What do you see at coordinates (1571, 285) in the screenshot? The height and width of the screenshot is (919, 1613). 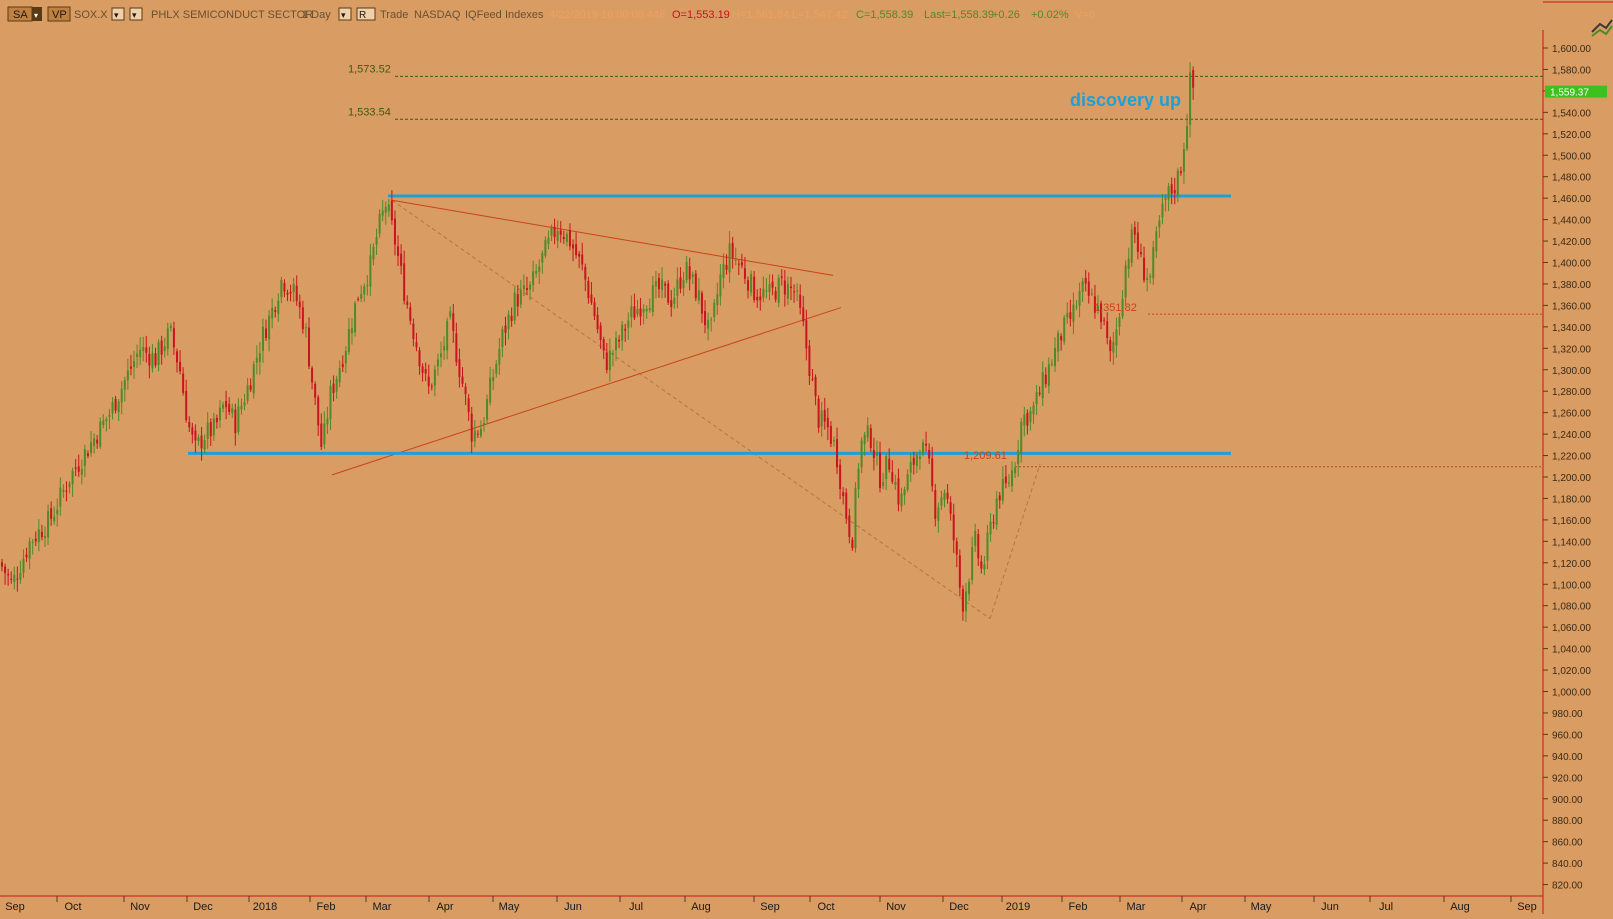 I see `y-tick-label: 1,380.00` at bounding box center [1571, 285].